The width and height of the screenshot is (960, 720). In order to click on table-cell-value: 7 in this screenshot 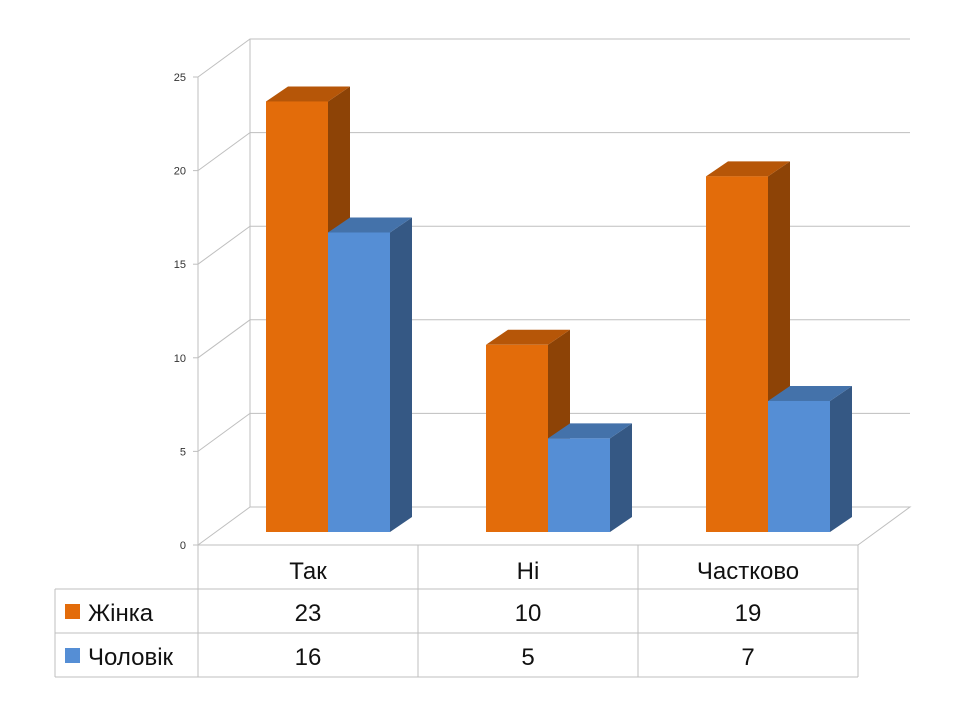, I will do `click(747, 657)`.